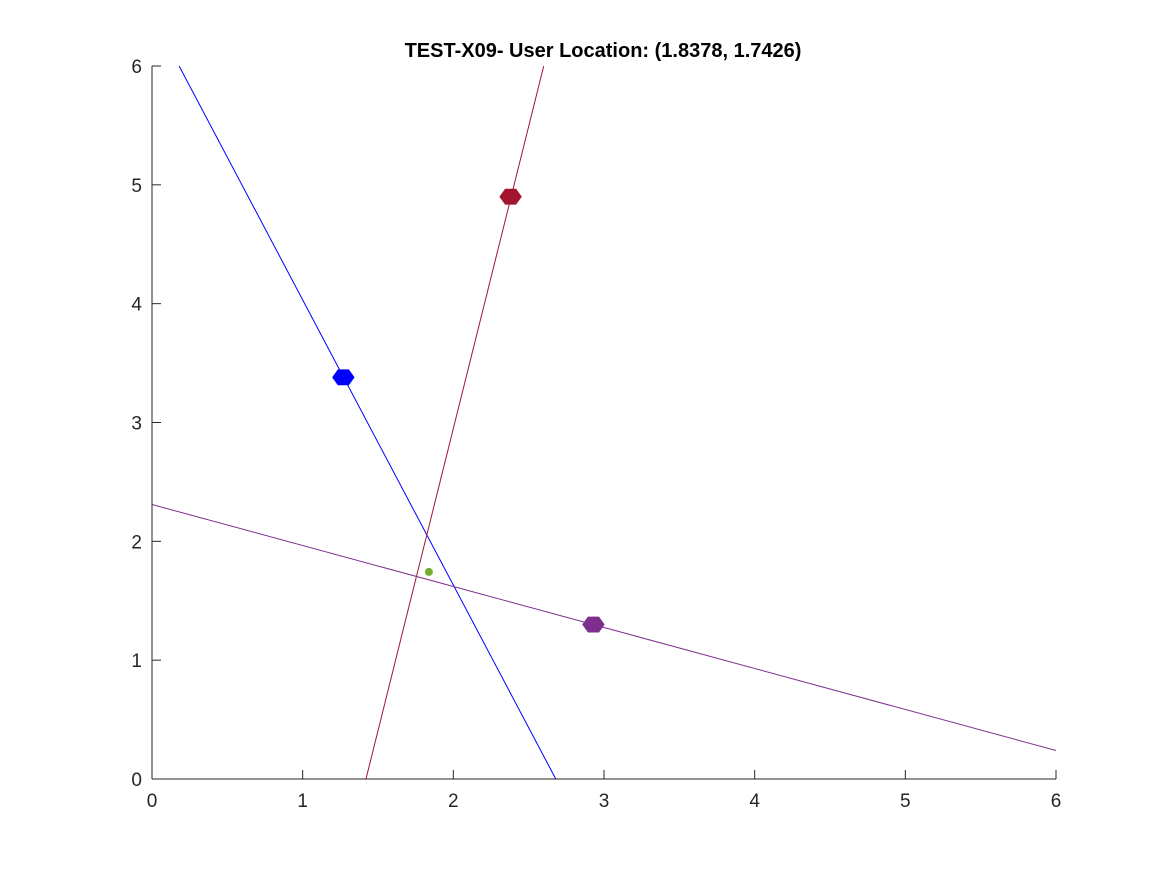 The height and width of the screenshot is (875, 1167). What do you see at coordinates (152, 801) in the screenshot?
I see `x-tick-label: 0` at bounding box center [152, 801].